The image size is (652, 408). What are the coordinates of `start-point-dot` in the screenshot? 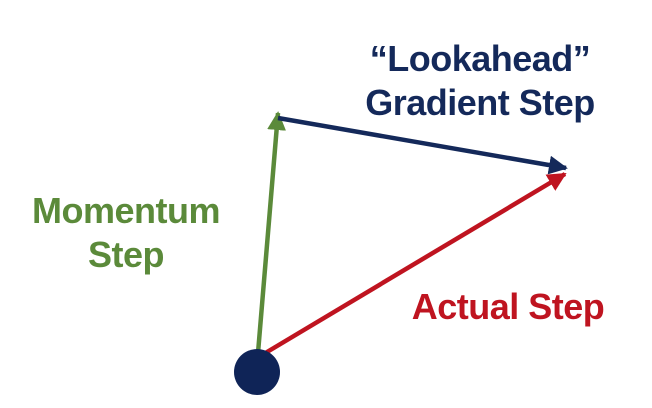 It's located at (257, 372).